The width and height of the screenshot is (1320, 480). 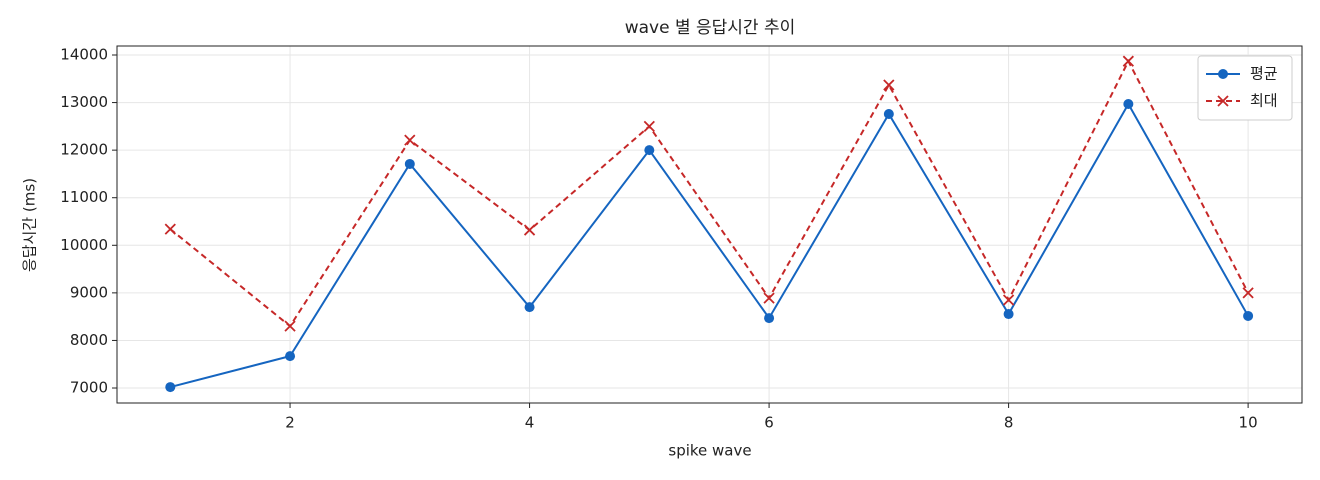 What do you see at coordinates (1248, 423) in the screenshot?
I see `x-tick-label: 10` at bounding box center [1248, 423].